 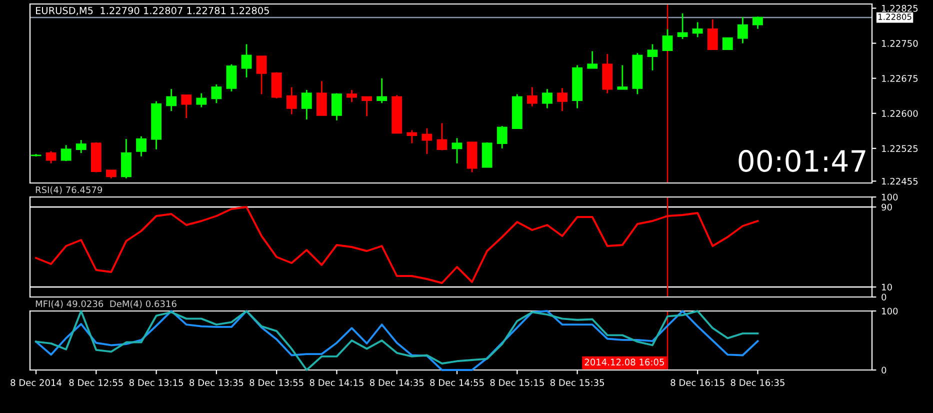 I want to click on x-tick-label: 8 Dec 15:35, so click(x=577, y=382).